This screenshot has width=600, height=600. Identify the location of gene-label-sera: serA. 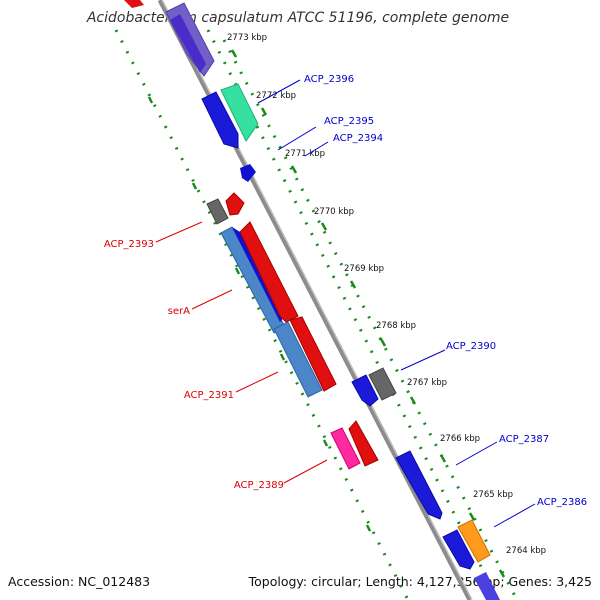
(179, 311).